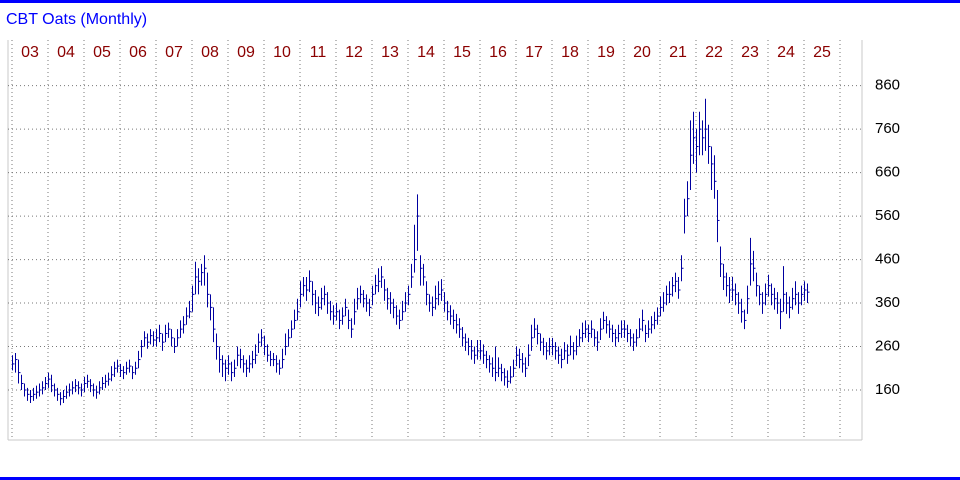 The width and height of the screenshot is (960, 480). I want to click on y-tick-label: 260, so click(887, 345).